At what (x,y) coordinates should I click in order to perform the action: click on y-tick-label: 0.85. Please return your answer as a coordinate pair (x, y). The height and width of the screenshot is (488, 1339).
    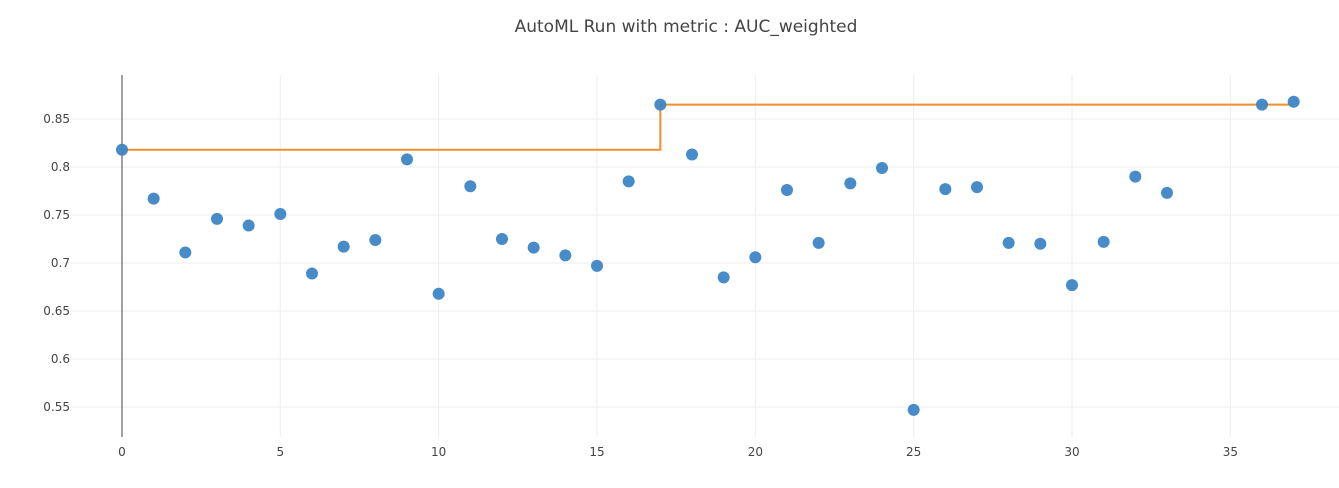
    Looking at the image, I should click on (56, 119).